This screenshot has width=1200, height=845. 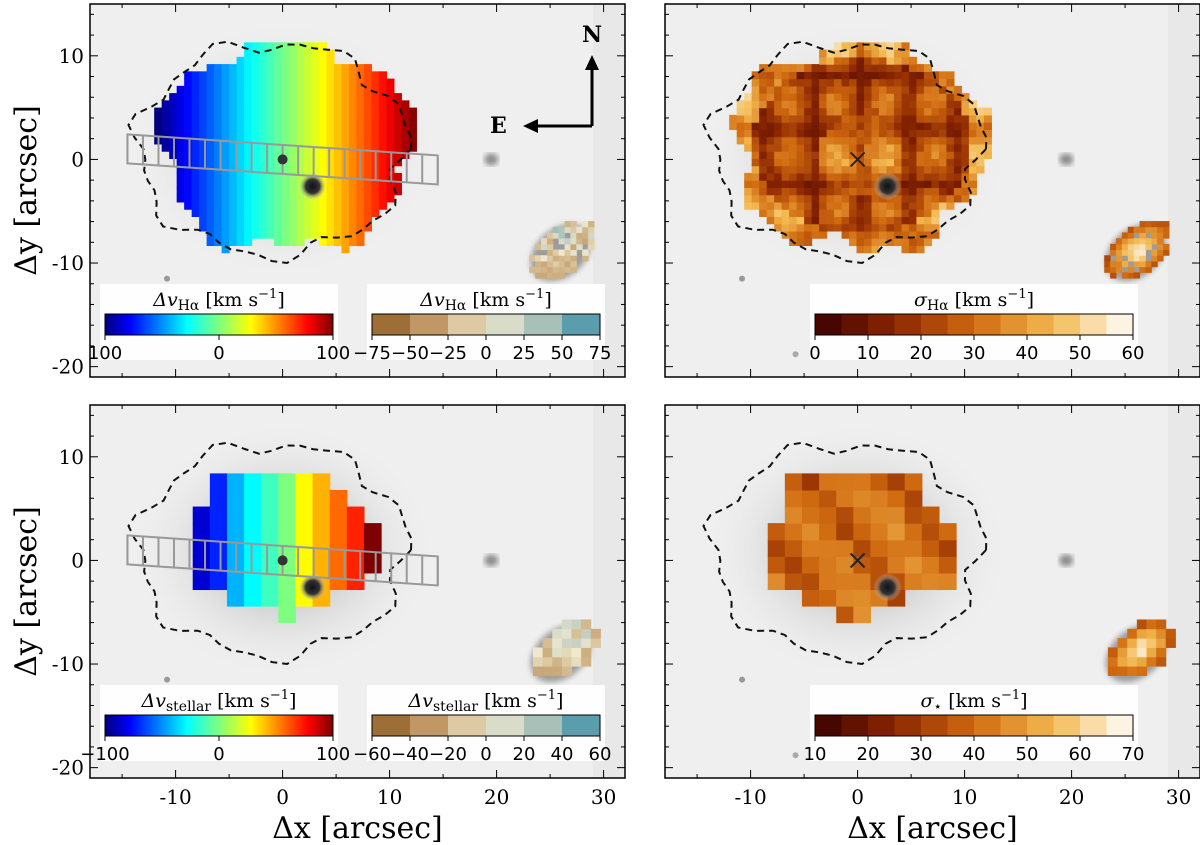 What do you see at coordinates (1178, 797) in the screenshot?
I see `x-tick-label: 30` at bounding box center [1178, 797].